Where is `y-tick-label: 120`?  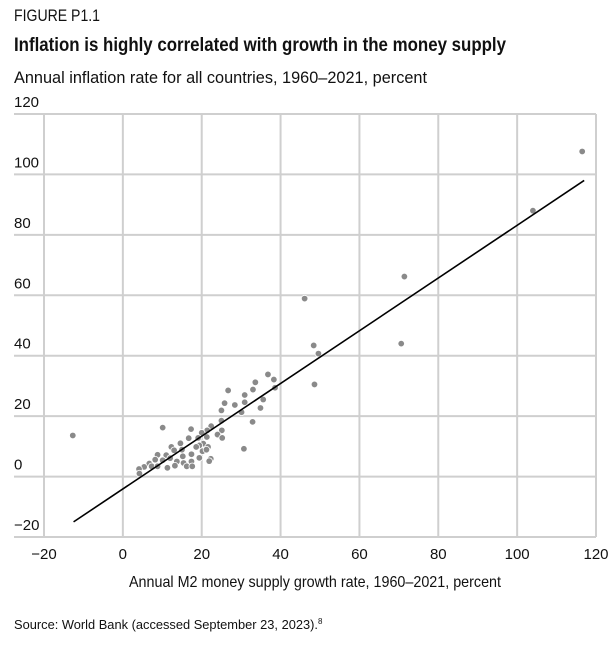 y-tick-label: 120 is located at coordinates (26, 102).